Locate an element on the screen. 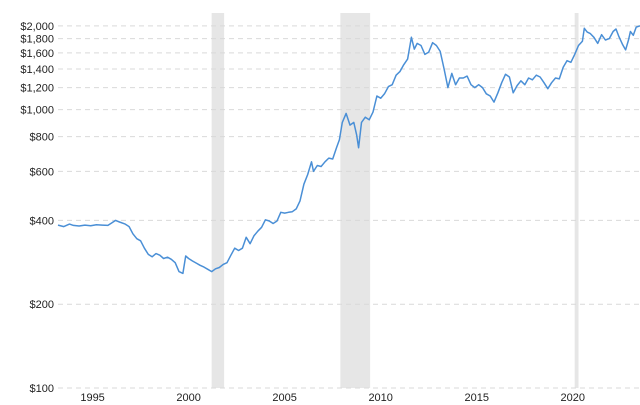 The width and height of the screenshot is (640, 405). x-tick-label-5: 2020 is located at coordinates (573, 398).